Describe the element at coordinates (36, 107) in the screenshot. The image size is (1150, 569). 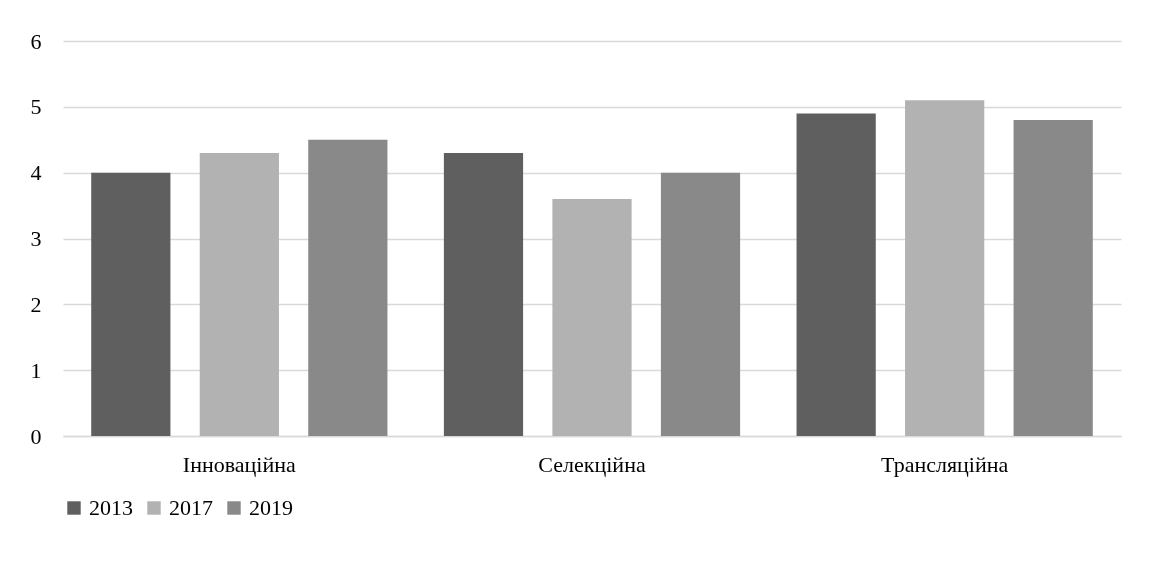
I see `y-tick-label: 5` at that location.